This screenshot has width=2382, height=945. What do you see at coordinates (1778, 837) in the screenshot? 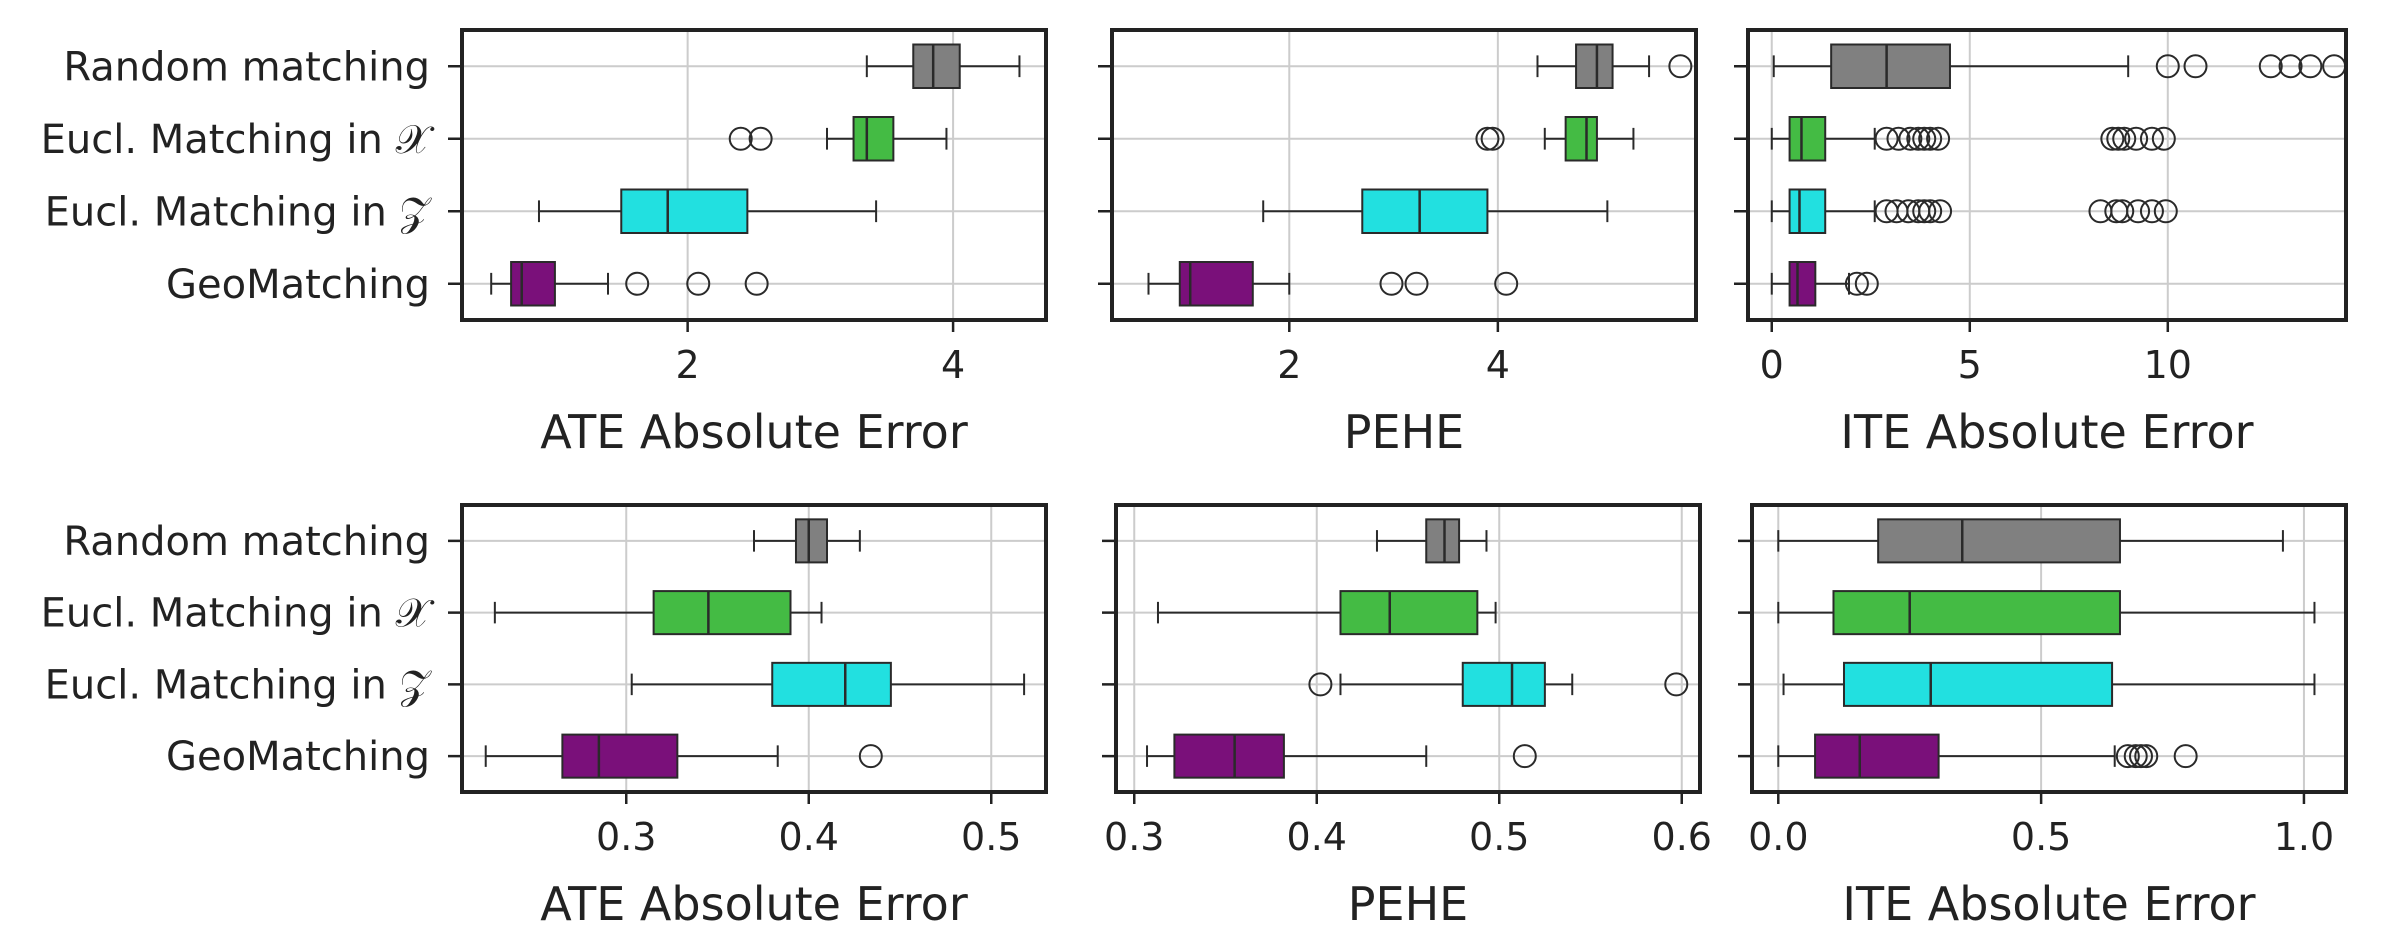
I see `x-tick-label: 0.0` at bounding box center [1778, 837].